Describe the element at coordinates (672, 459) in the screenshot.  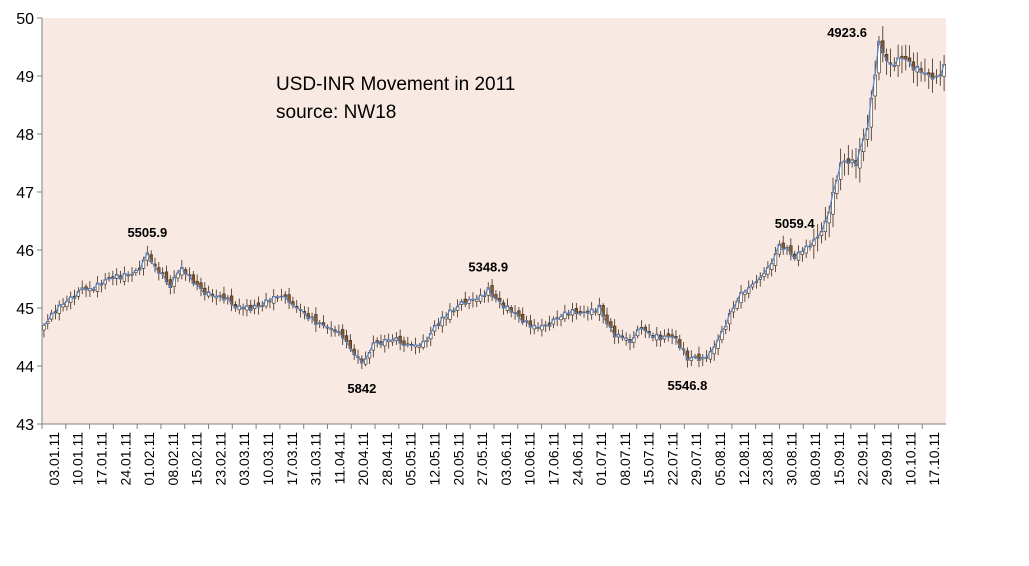
I see `x-tick-label: 22.07.11` at that location.